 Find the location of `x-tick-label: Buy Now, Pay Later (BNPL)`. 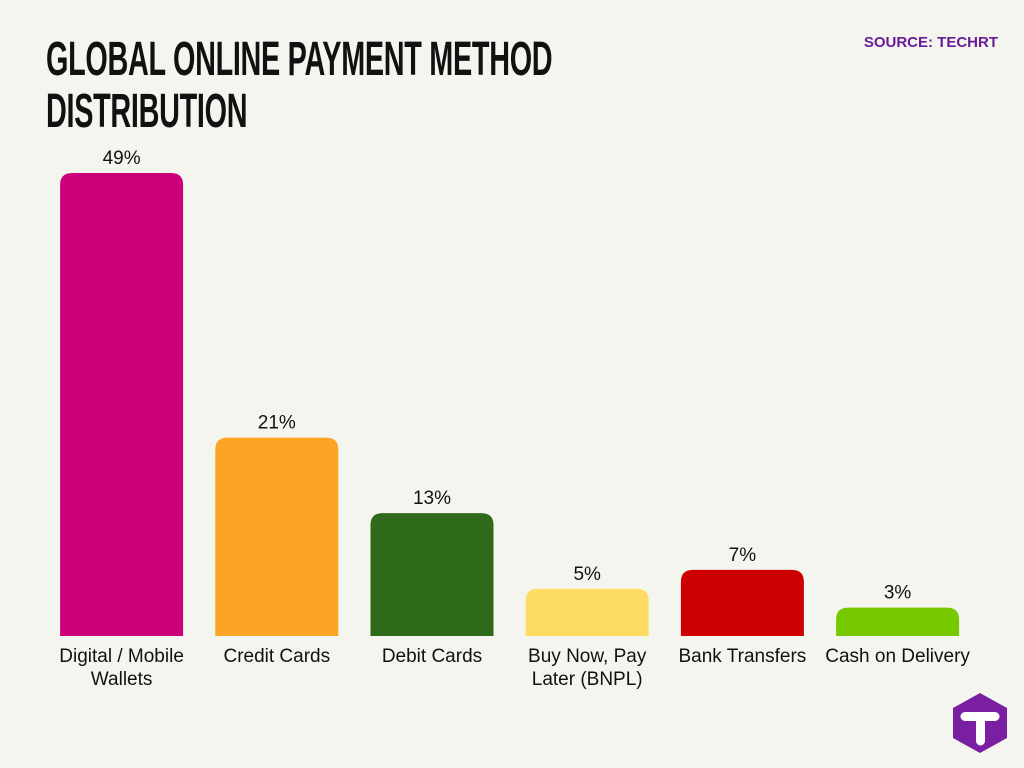

x-tick-label: Buy Now, Pay Later (BNPL) is located at coordinates (587, 668).